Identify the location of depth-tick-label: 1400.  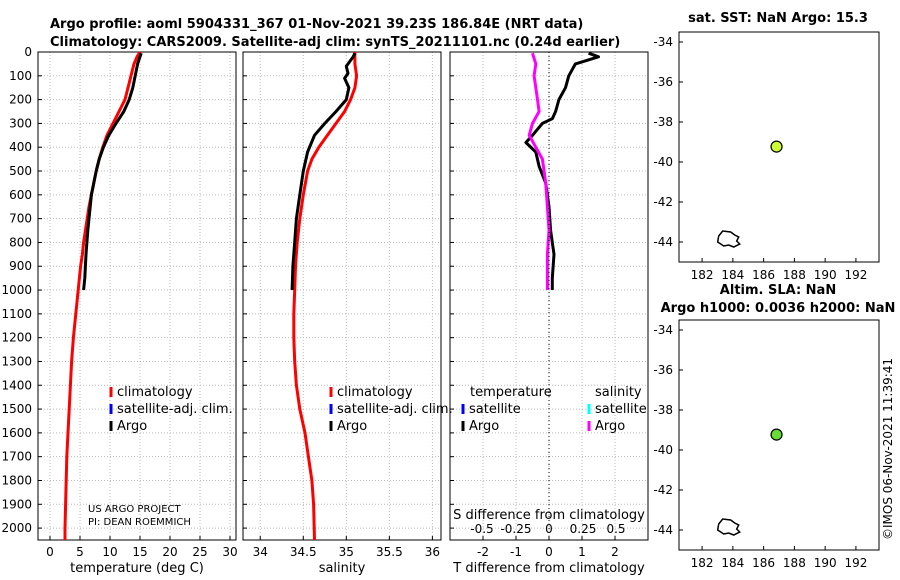
(16, 385).